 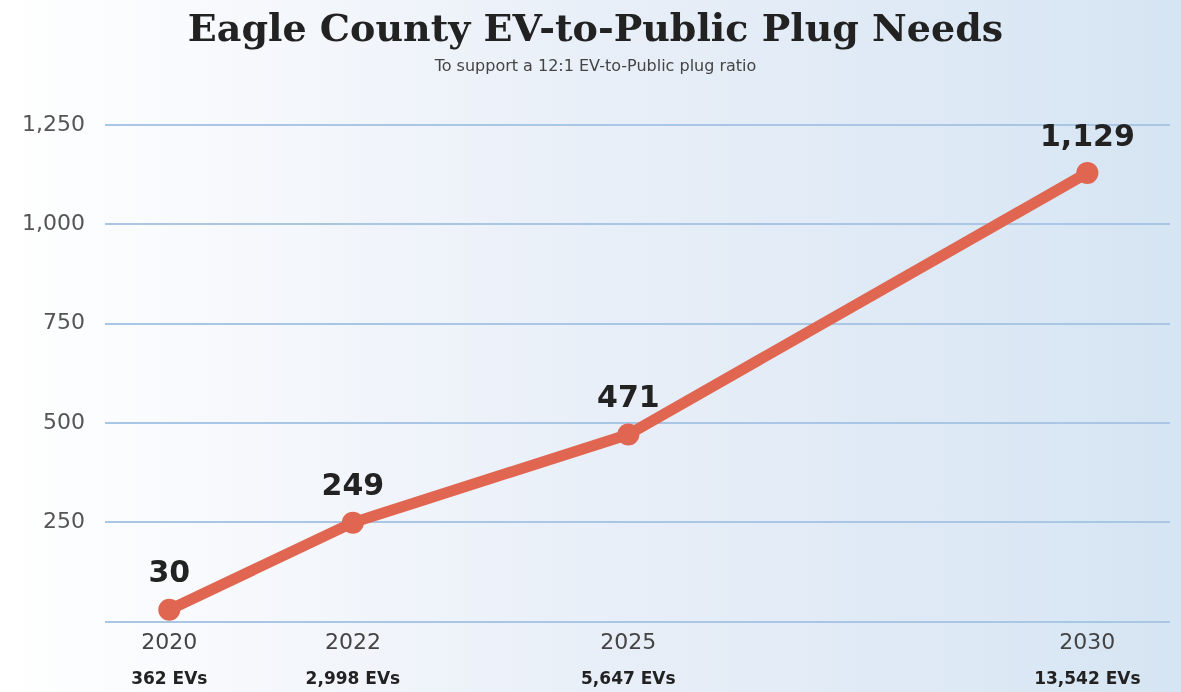 I want to click on y-tick-label: 1,000, so click(x=53, y=222).